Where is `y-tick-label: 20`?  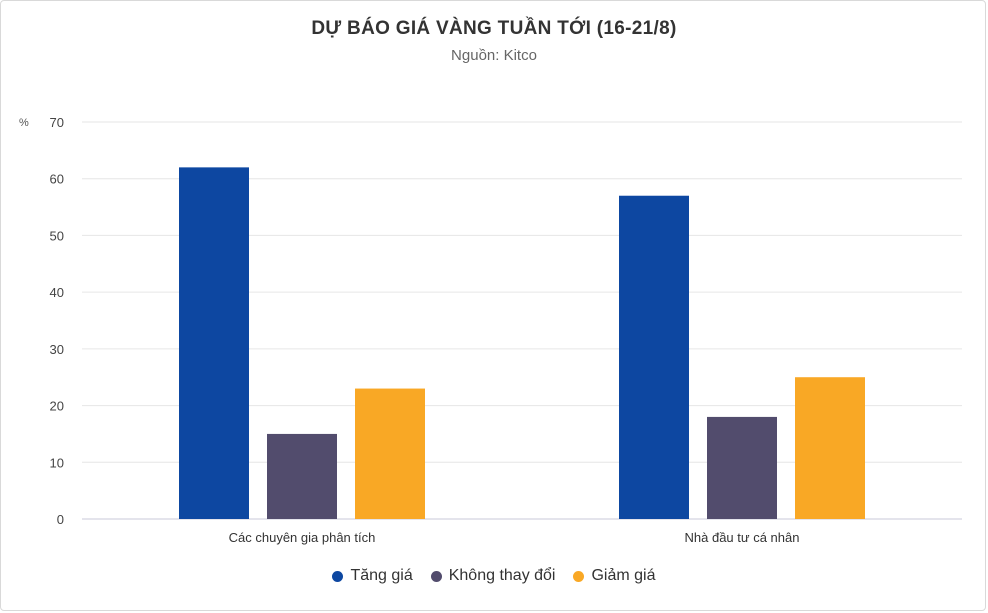 y-tick-label: 20 is located at coordinates (57, 406).